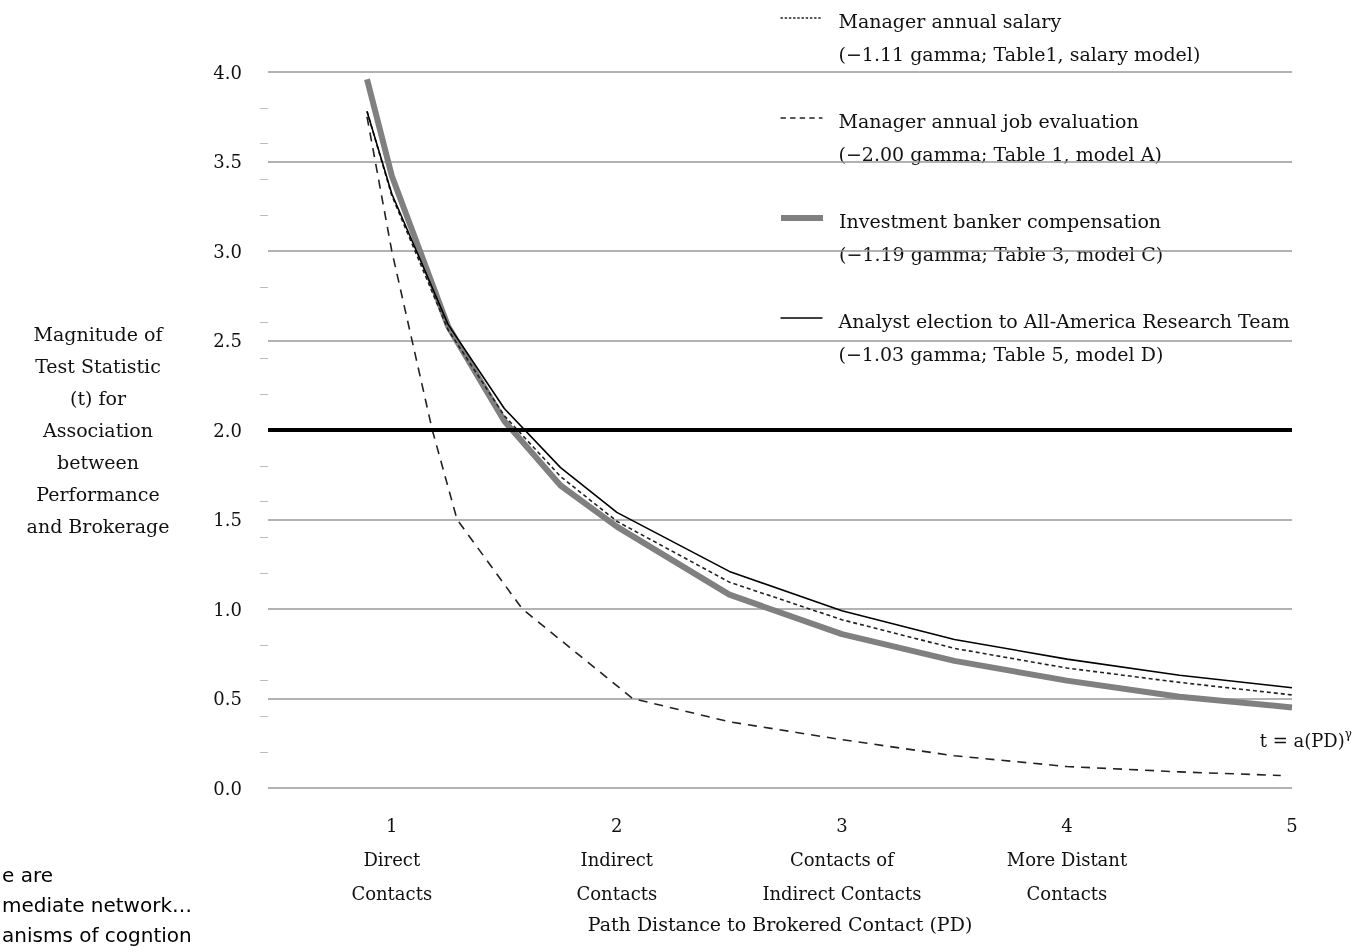 This screenshot has width=1354, height=952. I want to click on y-tick-label: 0.5, so click(227, 698).